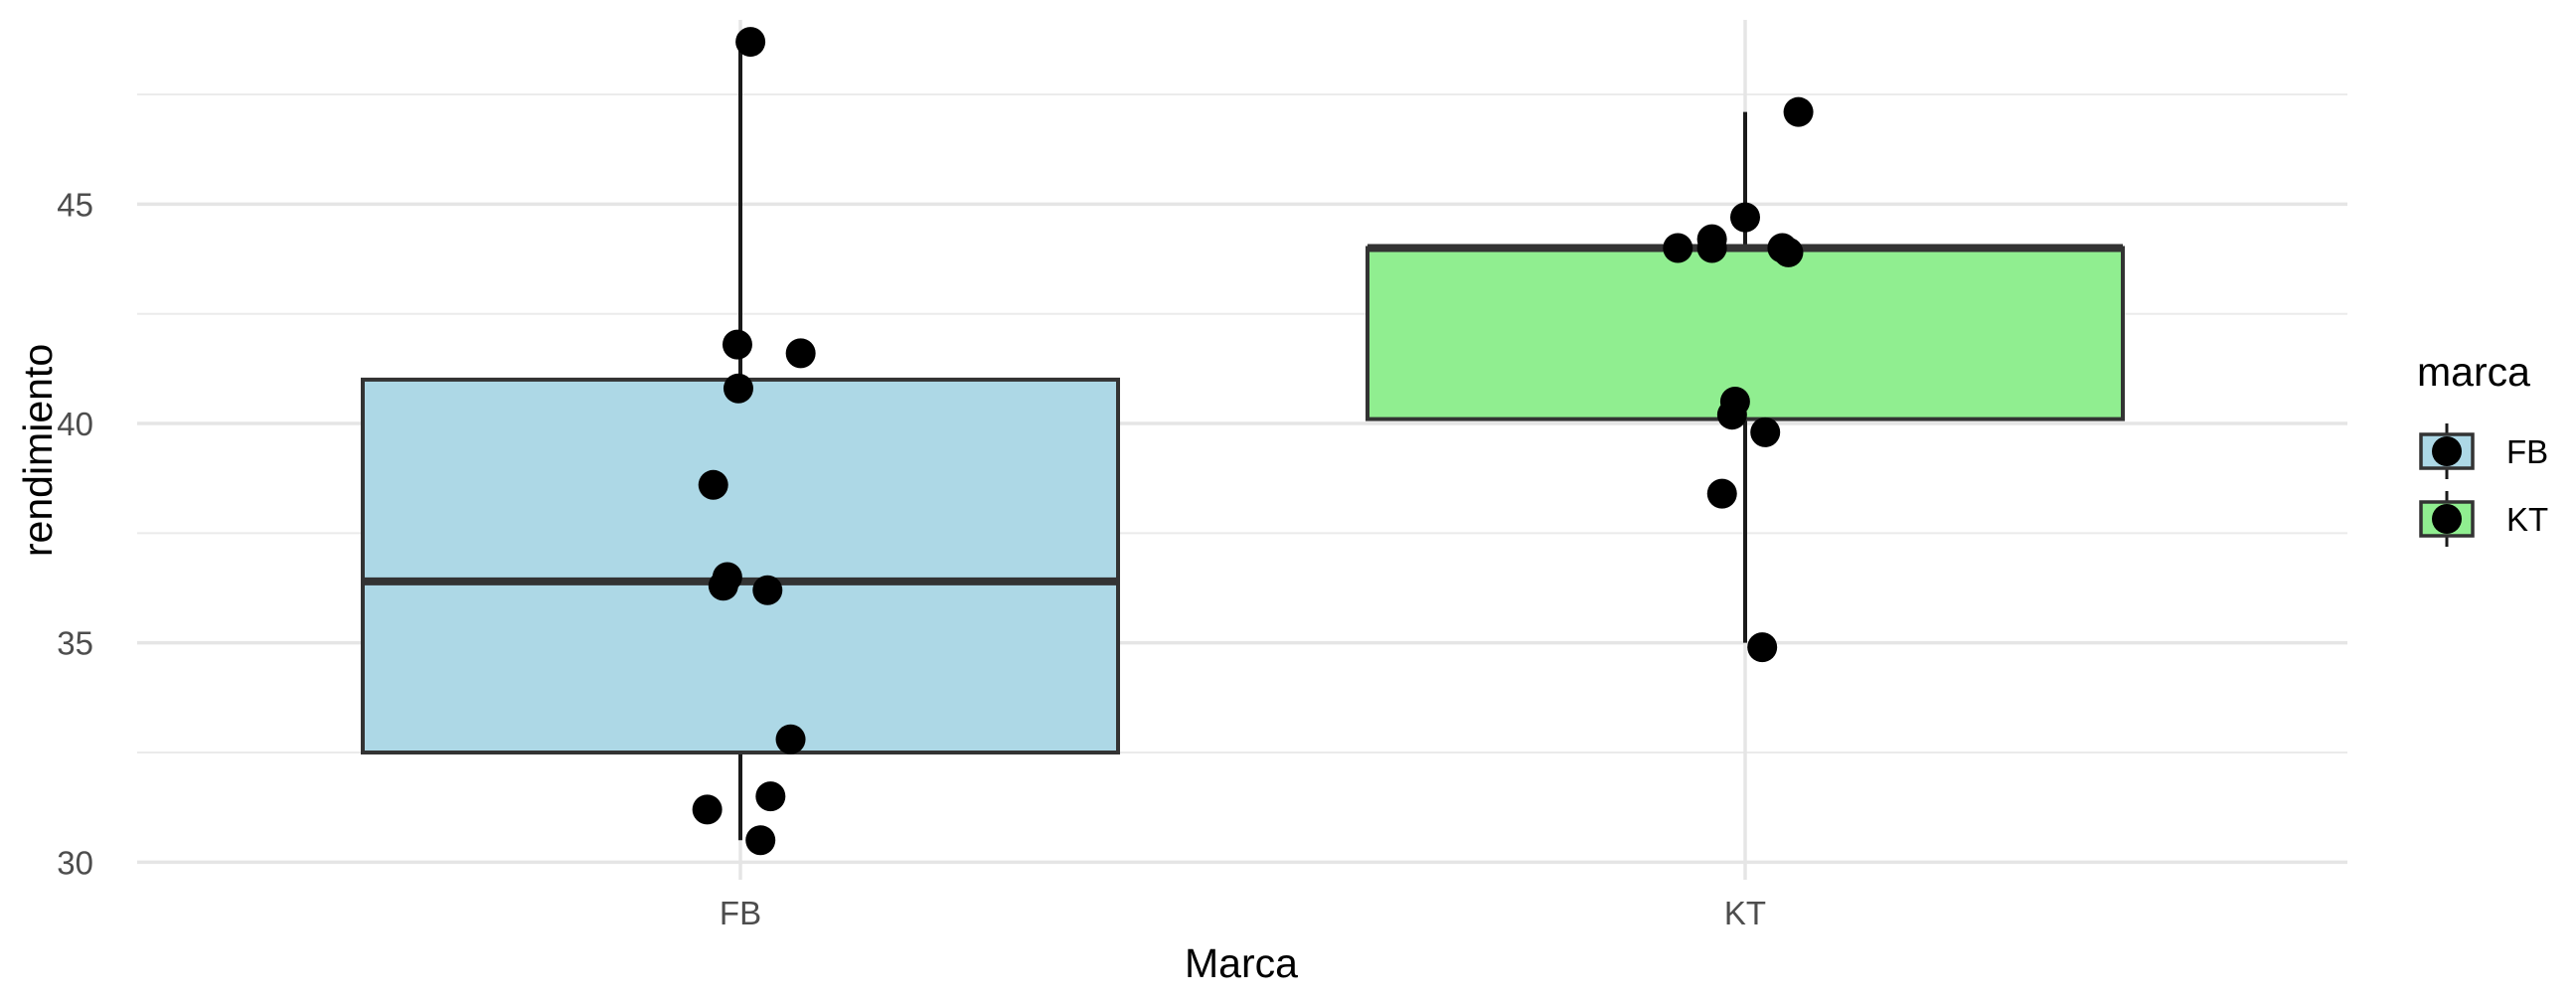 Image resolution: width=2576 pixels, height=1002 pixels. What do you see at coordinates (1243, 913) in the screenshot?
I see `x-axis-ticks: FB KT` at bounding box center [1243, 913].